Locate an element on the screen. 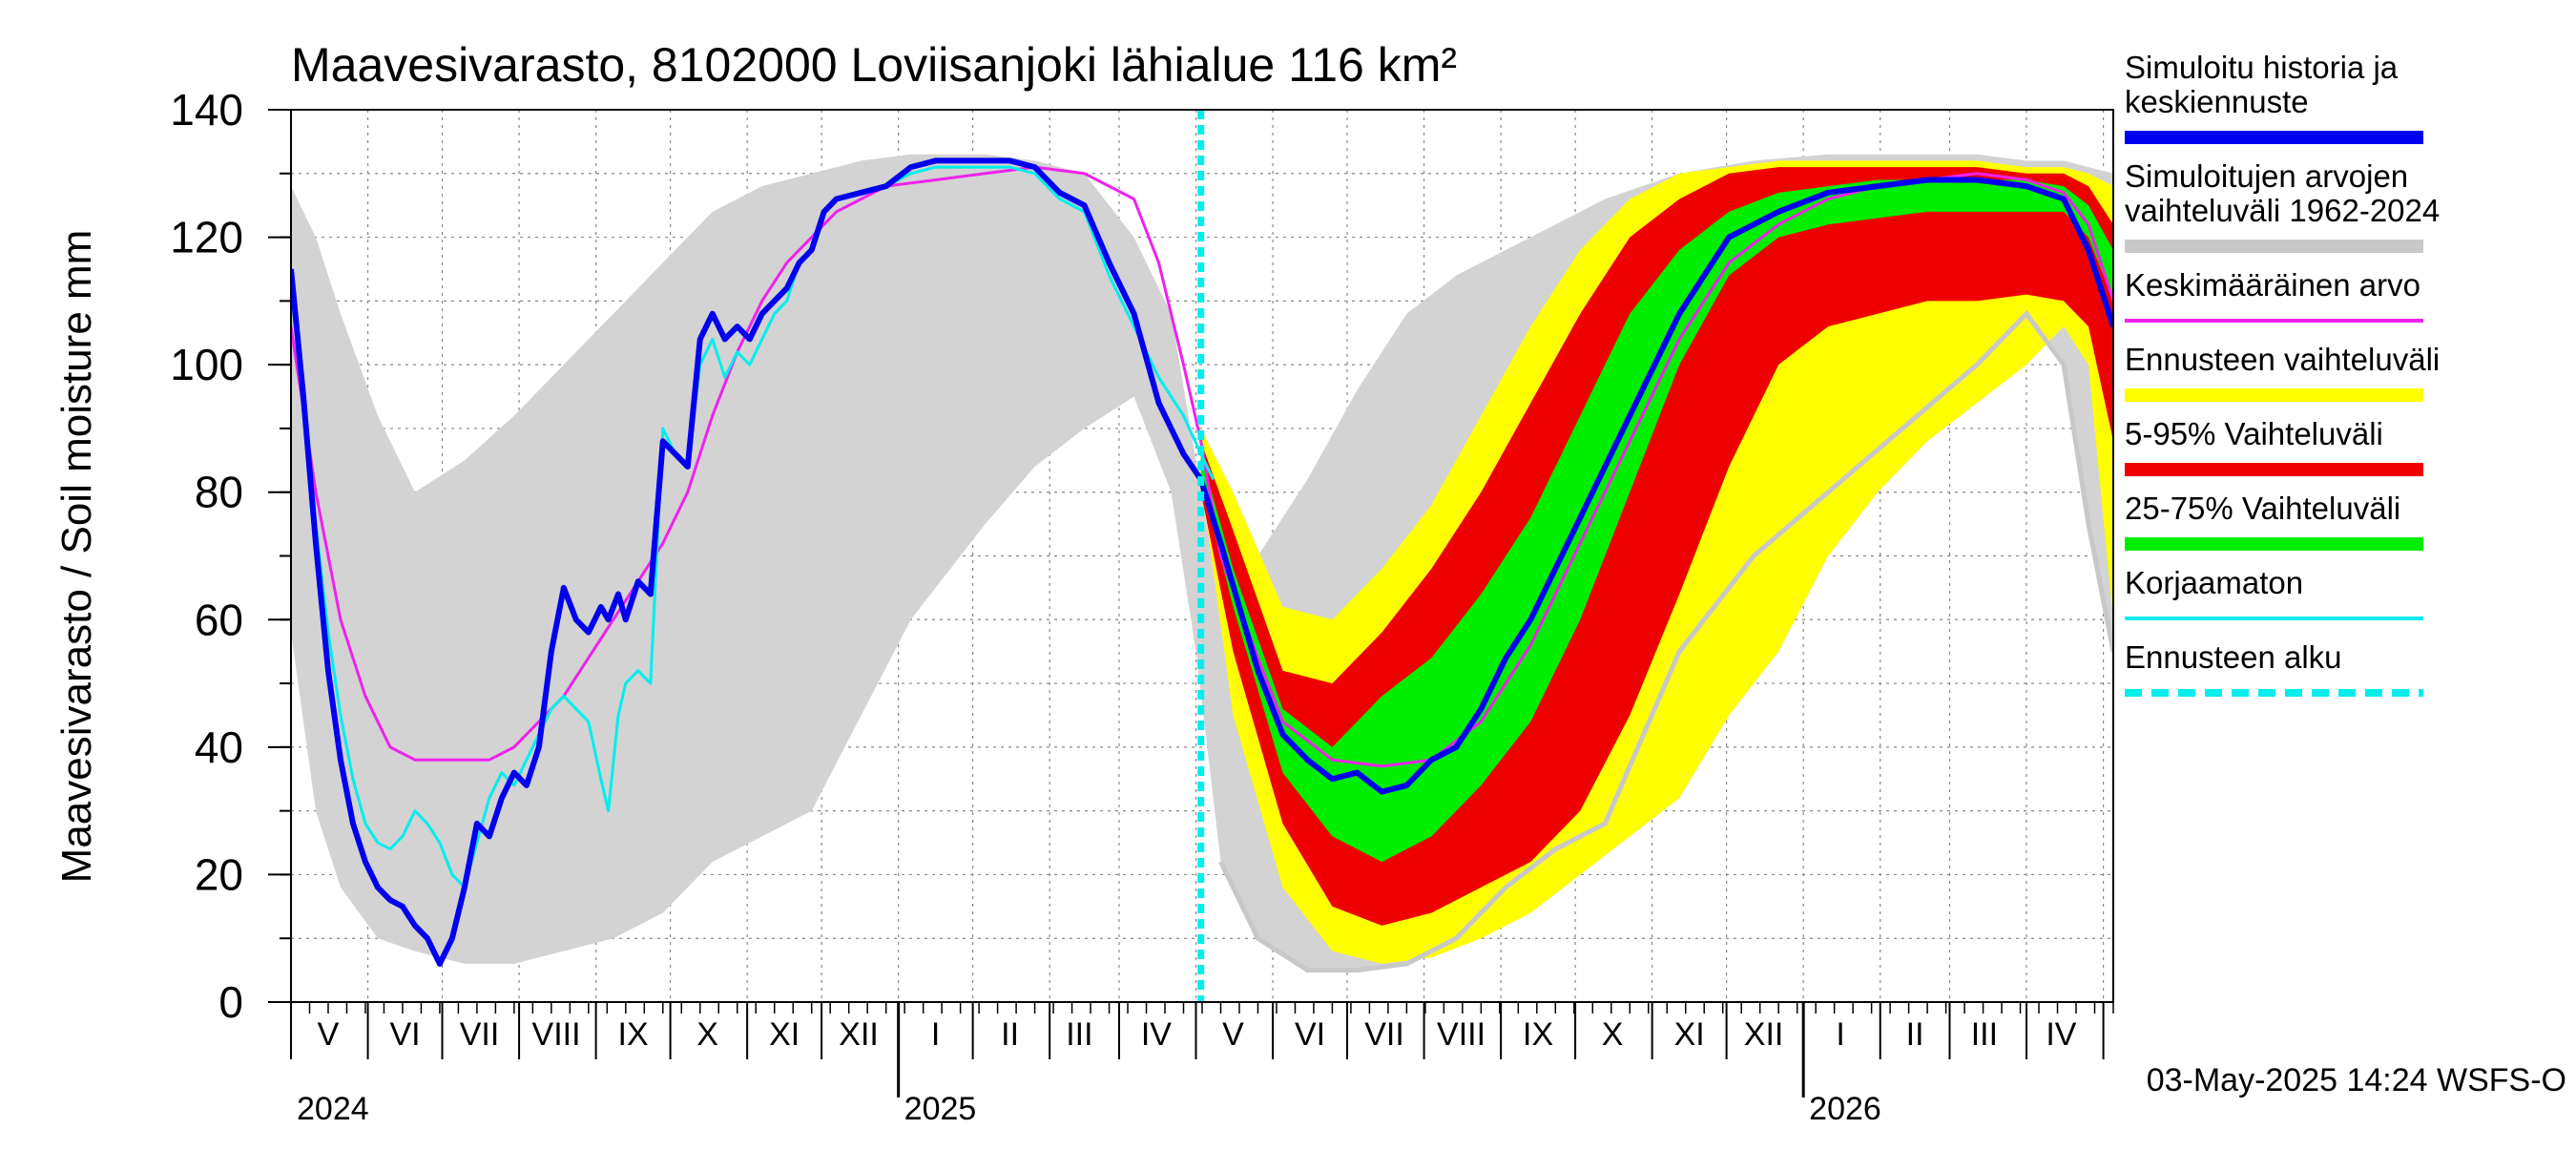 The width and height of the screenshot is (2576, 1150). y-tick-label: 0 is located at coordinates (230, 1002).